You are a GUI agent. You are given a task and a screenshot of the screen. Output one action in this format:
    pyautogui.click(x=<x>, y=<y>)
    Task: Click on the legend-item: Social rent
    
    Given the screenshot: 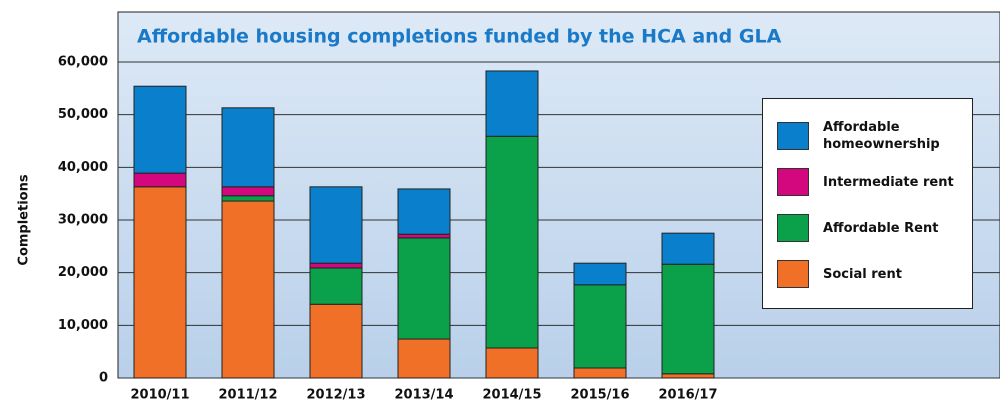 What is the action you would take?
    pyautogui.click(x=869, y=274)
    